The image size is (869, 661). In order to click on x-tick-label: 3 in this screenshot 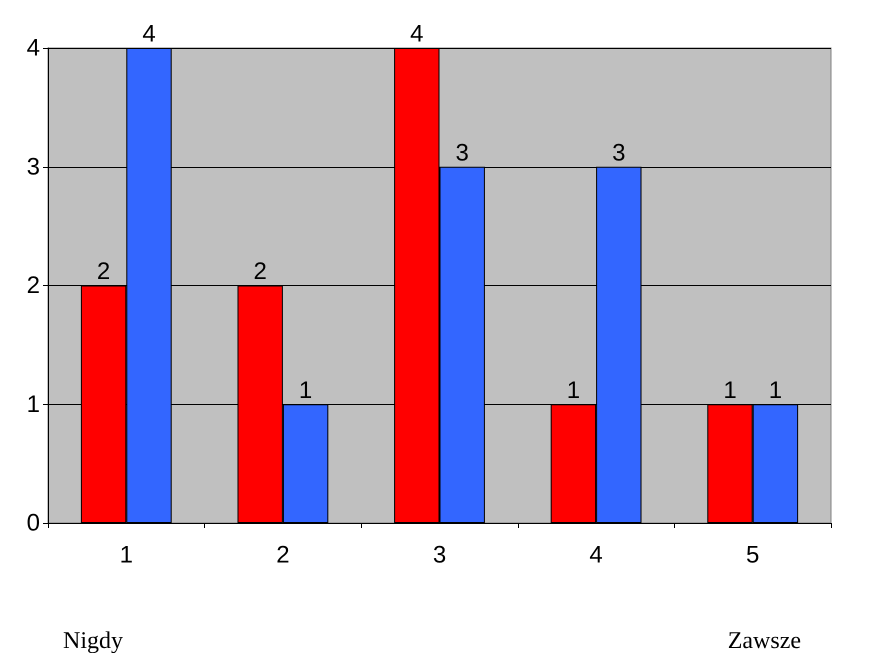, I will do `click(439, 555)`.